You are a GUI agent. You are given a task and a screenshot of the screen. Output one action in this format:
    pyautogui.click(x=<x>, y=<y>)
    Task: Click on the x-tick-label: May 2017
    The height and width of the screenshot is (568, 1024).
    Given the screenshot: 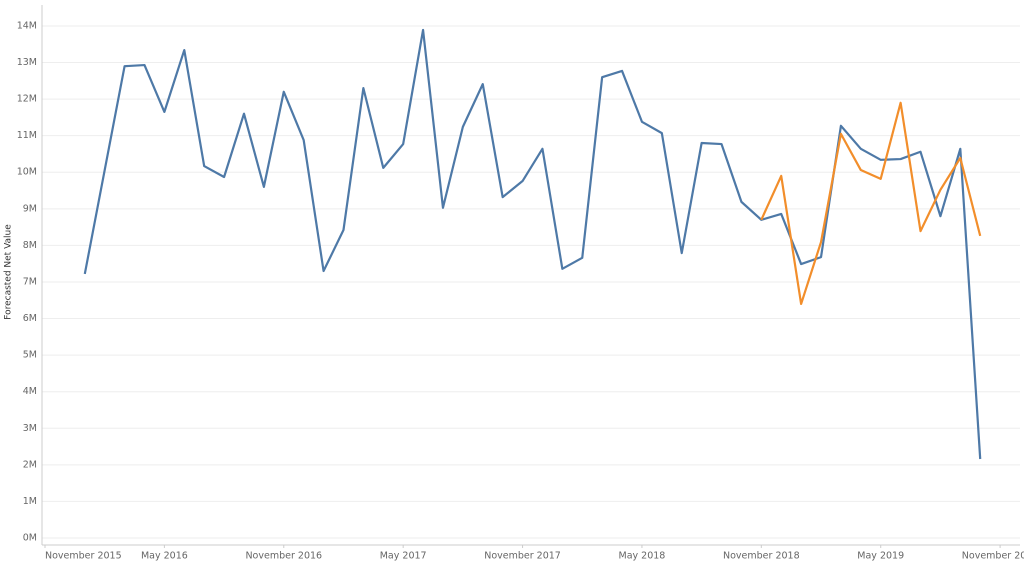 What is the action you would take?
    pyautogui.click(x=403, y=556)
    